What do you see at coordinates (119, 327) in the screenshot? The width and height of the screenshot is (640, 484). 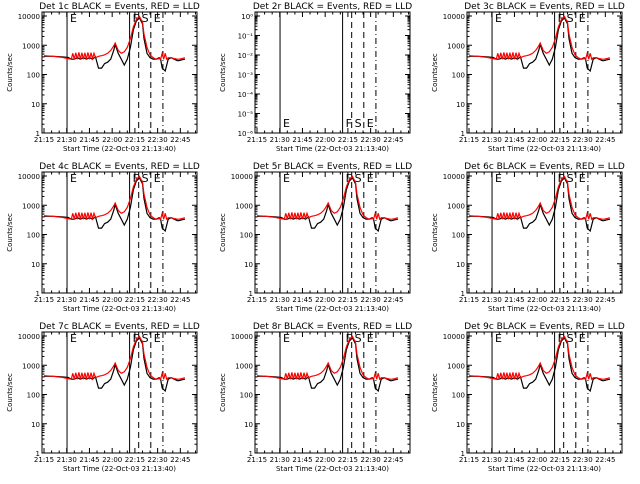 I see `panel-title: Det 7c BLACK = Events, RED = LLD` at bounding box center [119, 327].